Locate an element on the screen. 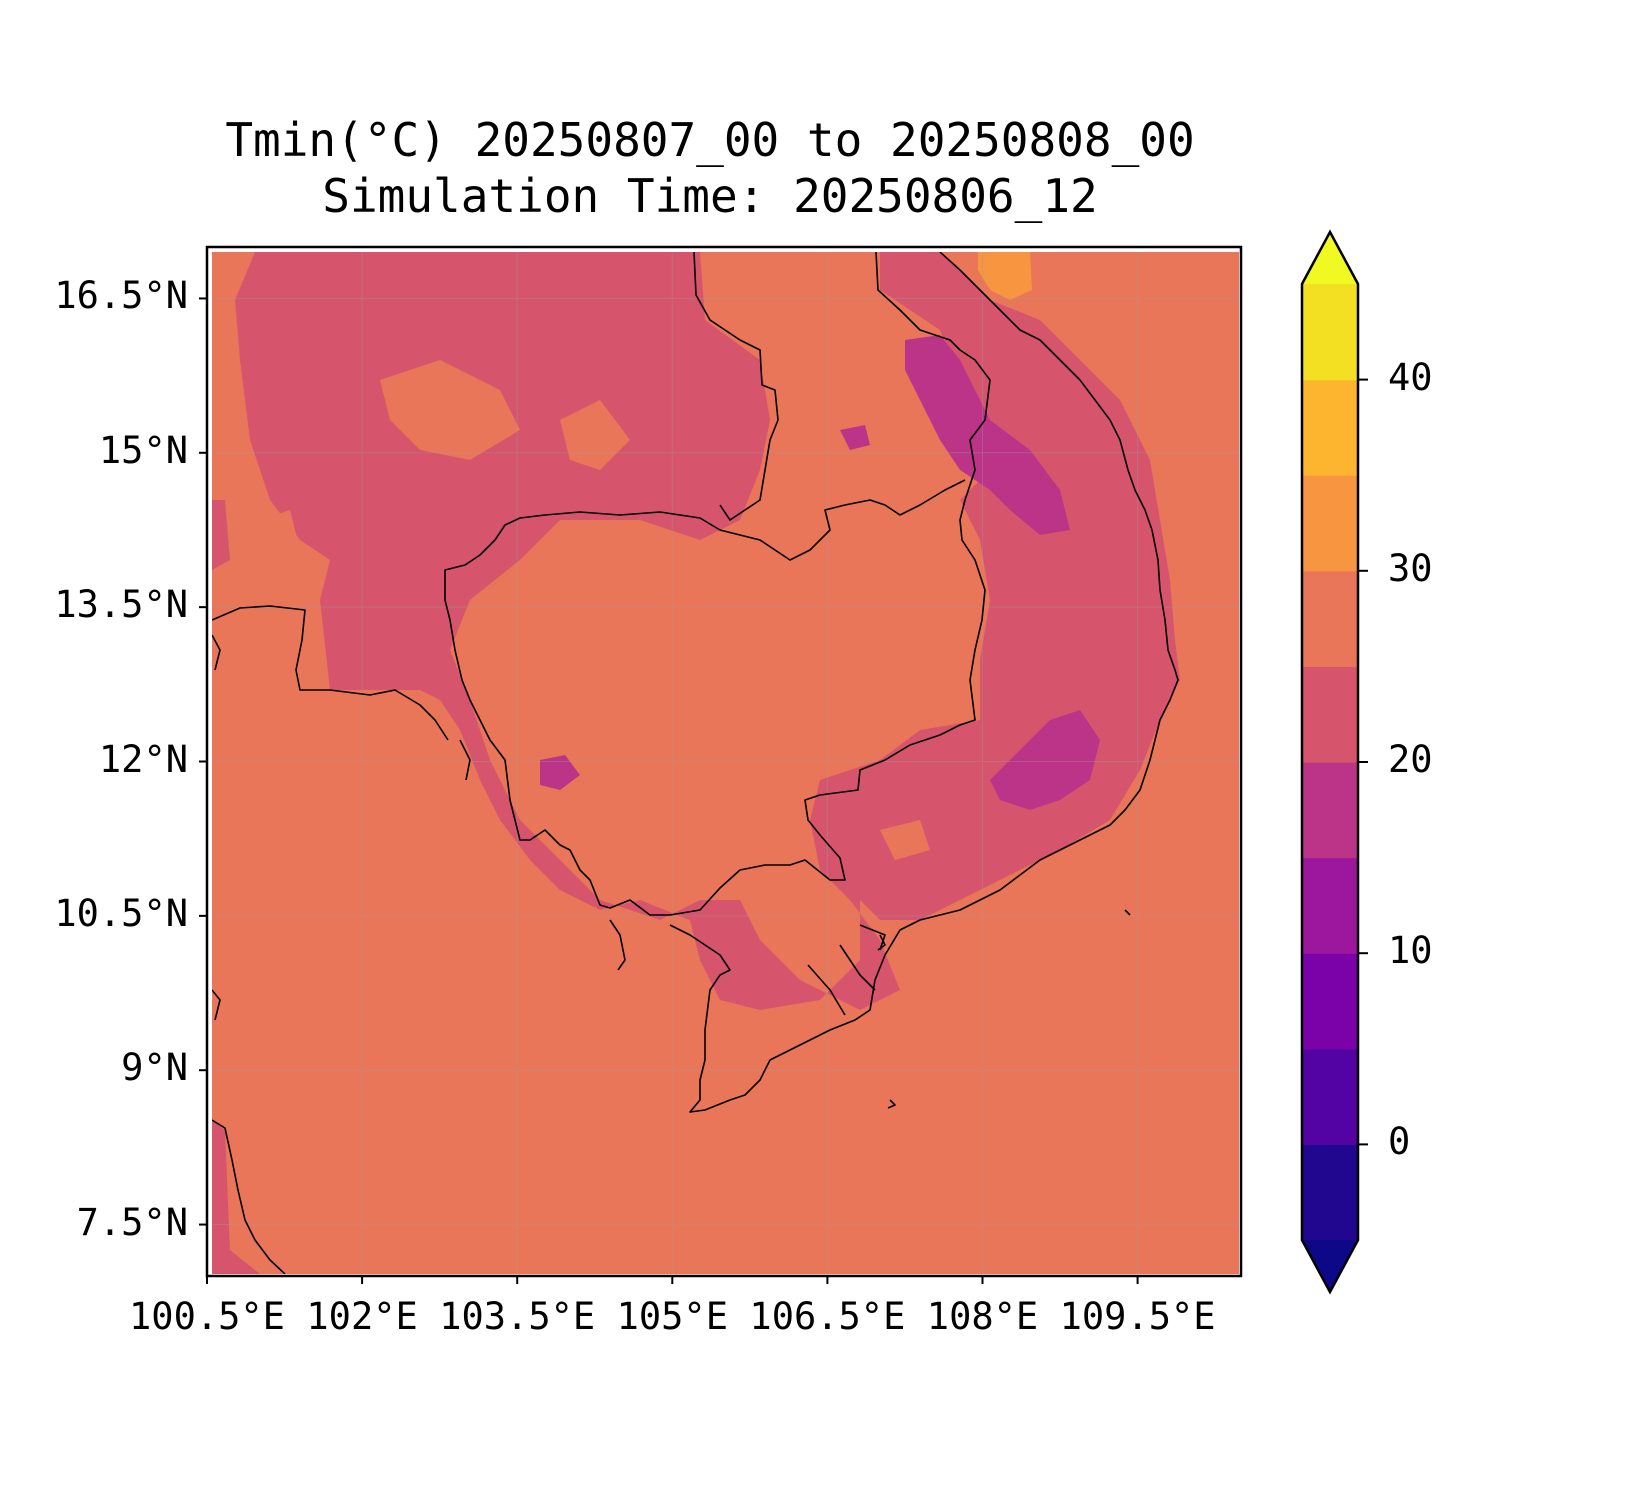  colorbar-ticks is located at coordinates (1363, 762).